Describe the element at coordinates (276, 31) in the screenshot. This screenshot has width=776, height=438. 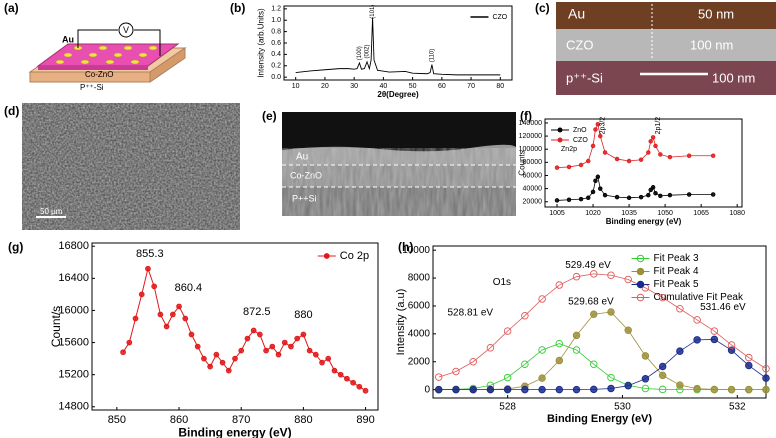
I see `y-tick-label: 0.8` at that location.